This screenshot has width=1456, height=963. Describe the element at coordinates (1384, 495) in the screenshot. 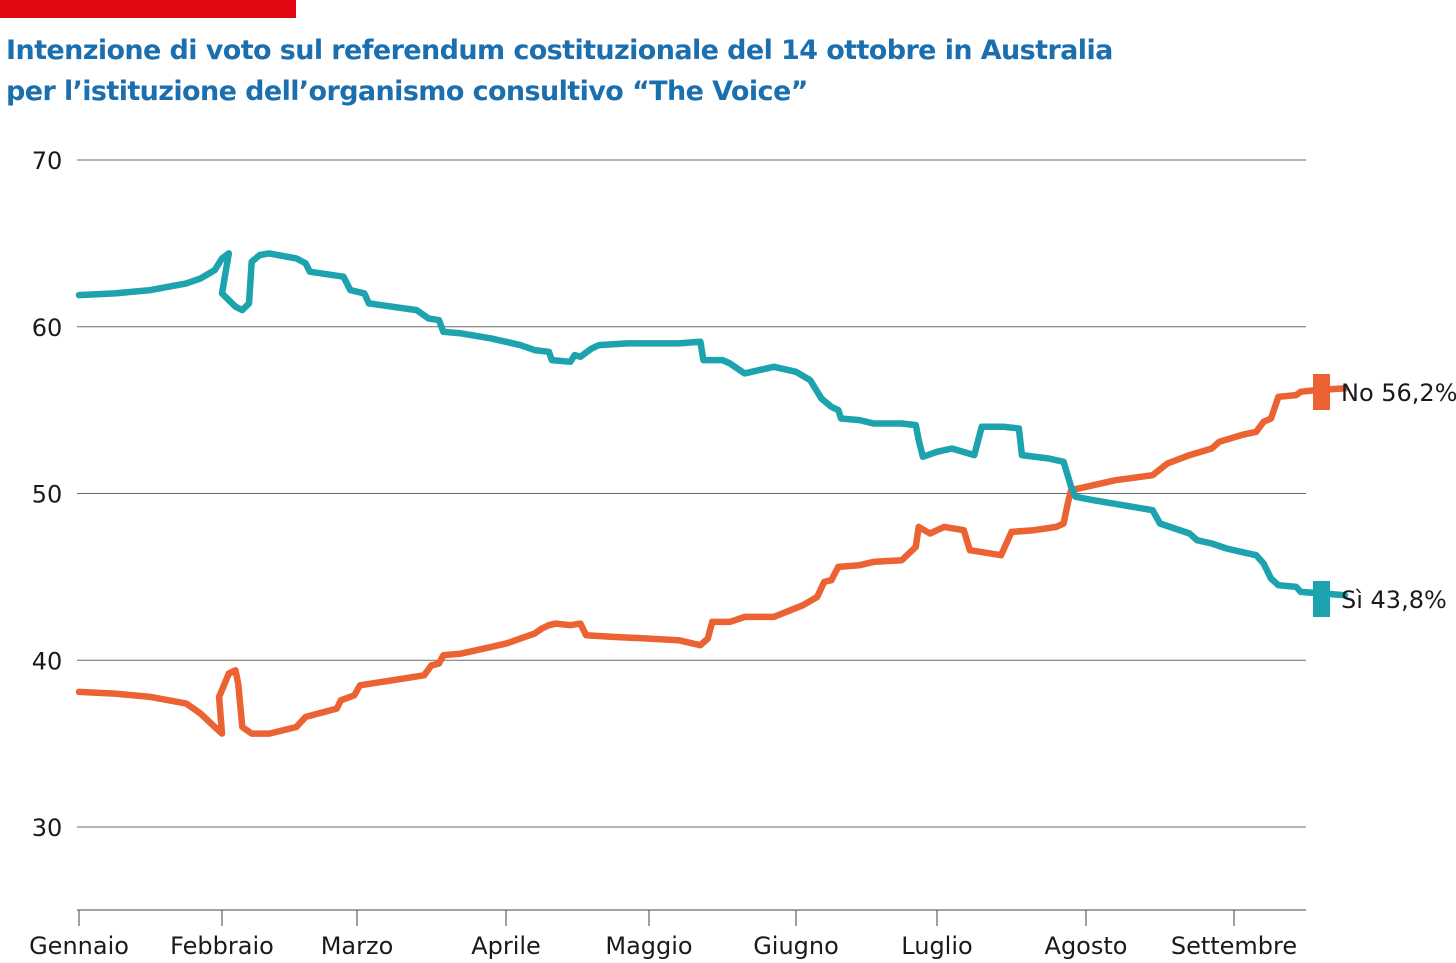

I see `end-labels: No 56,2% Sì 43,8%` at that location.